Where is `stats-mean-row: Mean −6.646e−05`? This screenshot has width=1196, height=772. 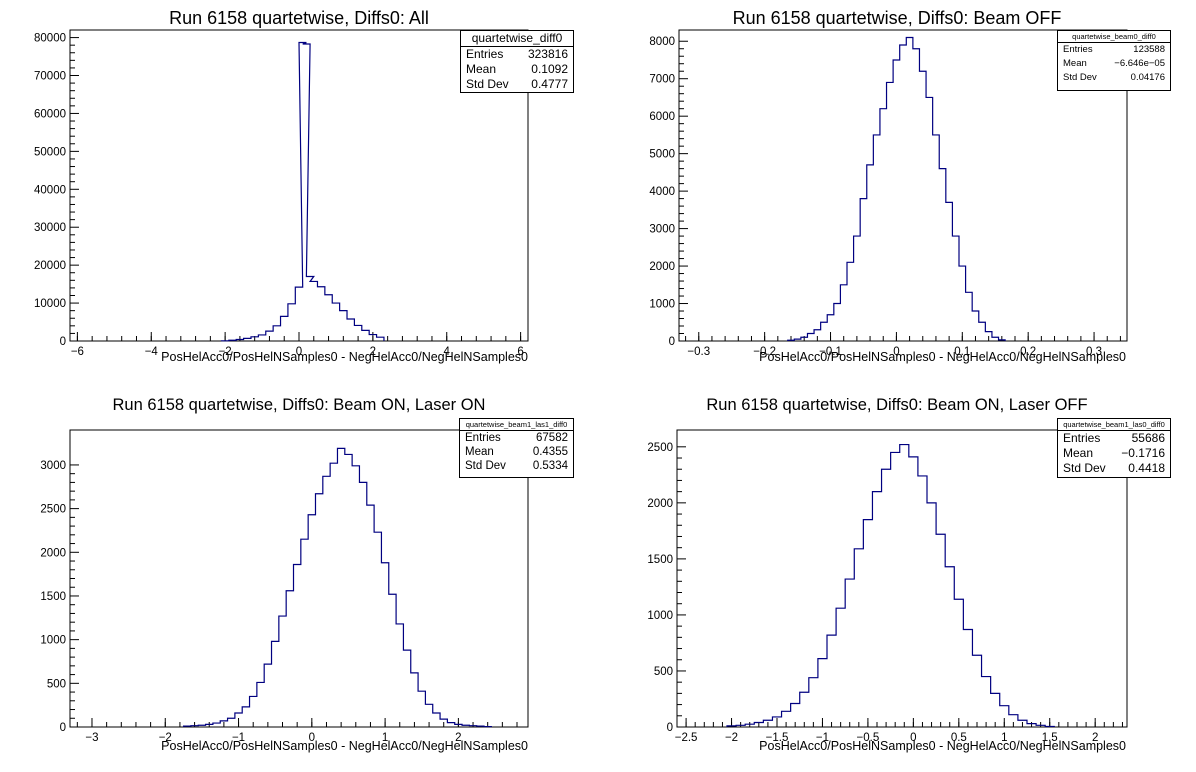 stats-mean-row: Mean −6.646e−05 is located at coordinates (1114, 63).